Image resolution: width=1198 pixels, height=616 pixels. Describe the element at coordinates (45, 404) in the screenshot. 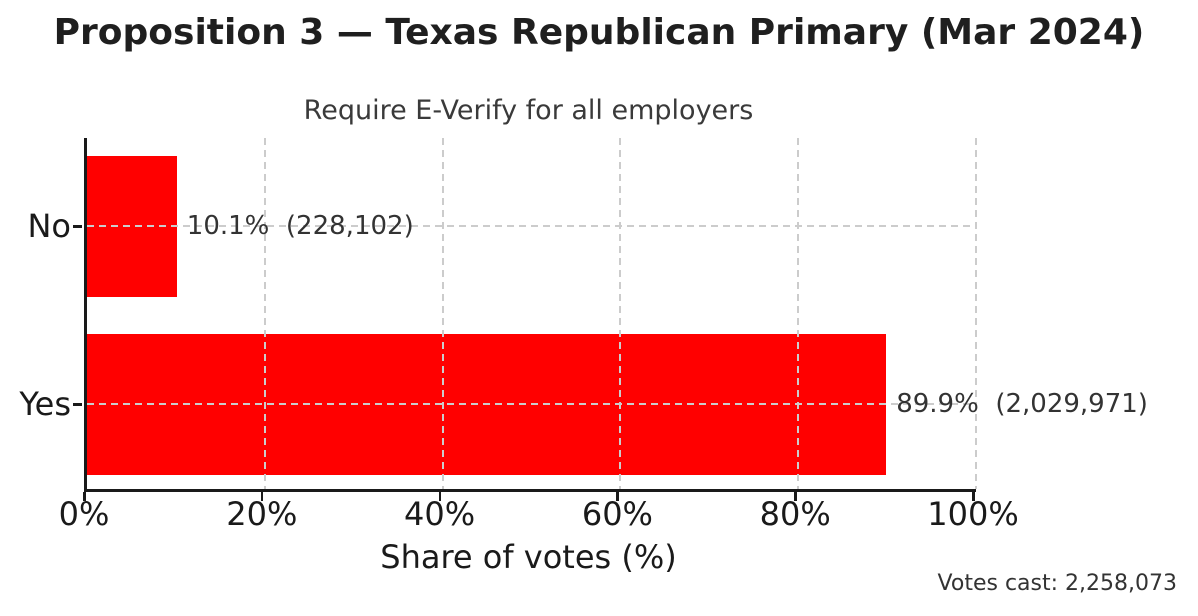

I see `category-label: Yes` at that location.